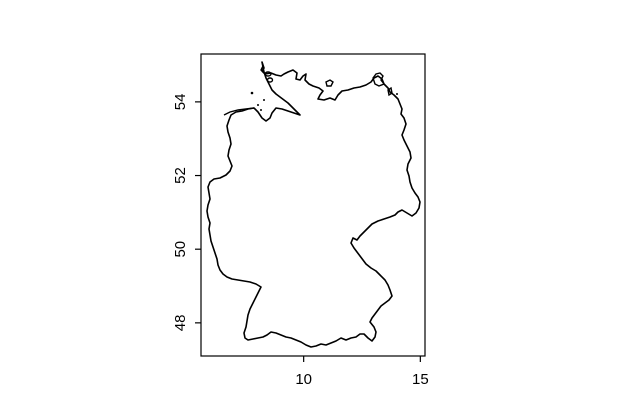  Describe the element at coordinates (268, 74) in the screenshot. I see `foehr-island` at that location.